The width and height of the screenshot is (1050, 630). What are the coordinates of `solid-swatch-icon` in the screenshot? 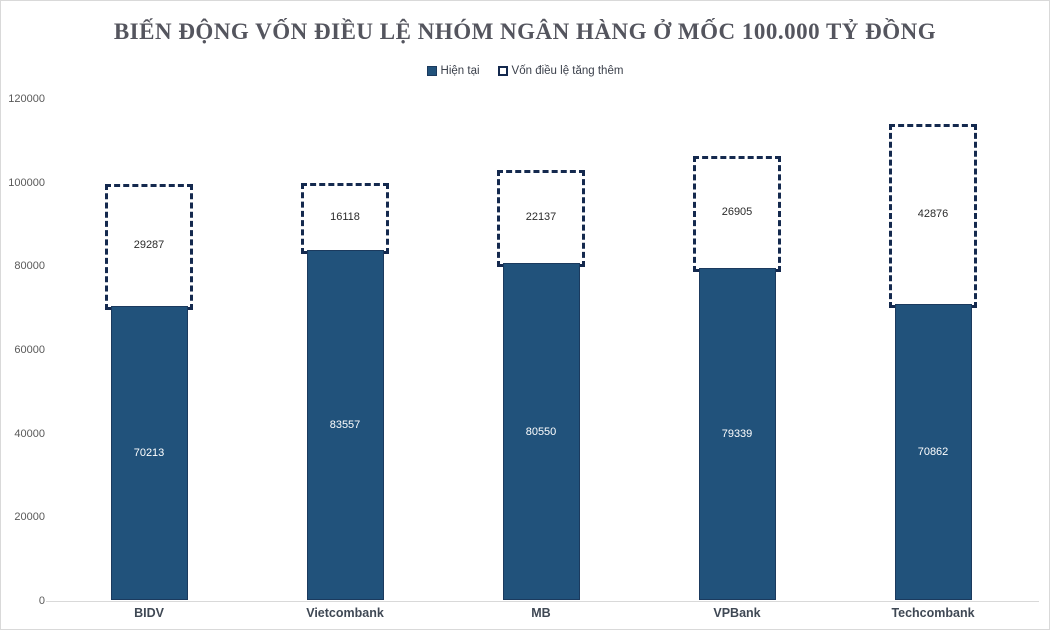 It's located at (431, 71).